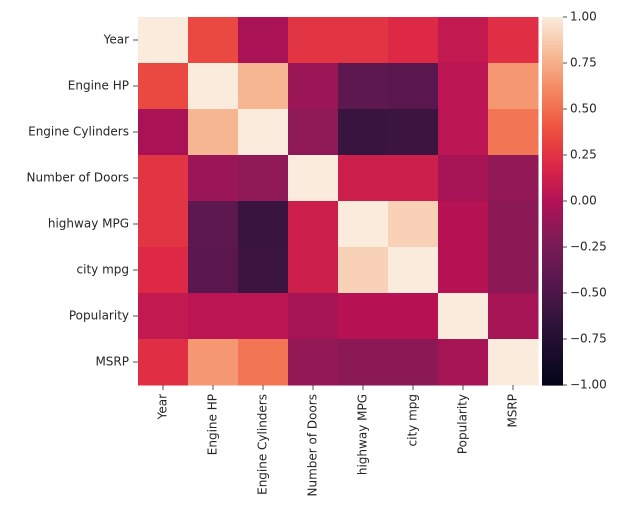 The width and height of the screenshot is (639, 530). Describe the element at coordinates (213, 424) in the screenshot. I see `x-tick-label: Engine HP` at that location.